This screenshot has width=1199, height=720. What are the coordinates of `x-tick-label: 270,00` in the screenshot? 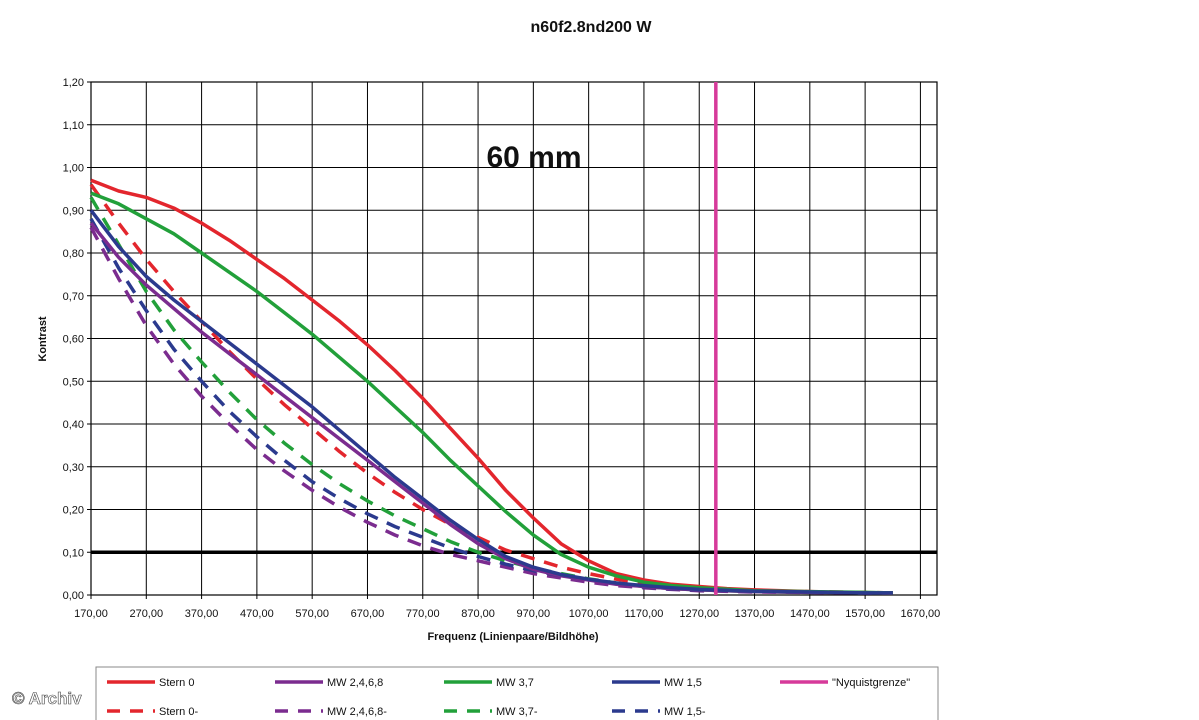 It's located at (146, 614).